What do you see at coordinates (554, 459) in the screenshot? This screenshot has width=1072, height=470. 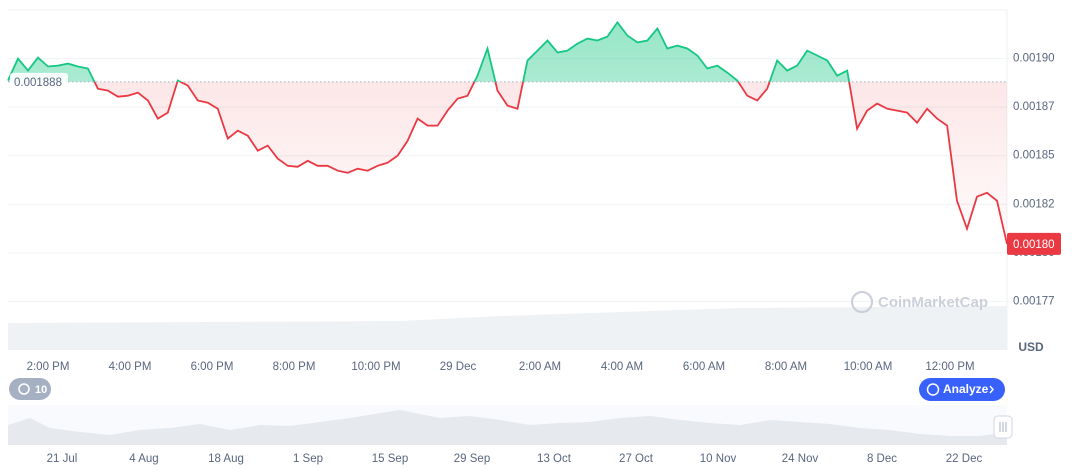 I see `navigator-label: 13 Oct` at bounding box center [554, 459].